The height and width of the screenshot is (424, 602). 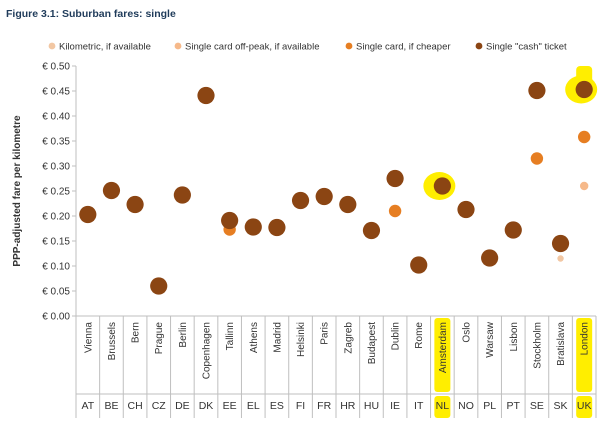 I want to click on point-cheaper-ie, so click(x=395, y=211).